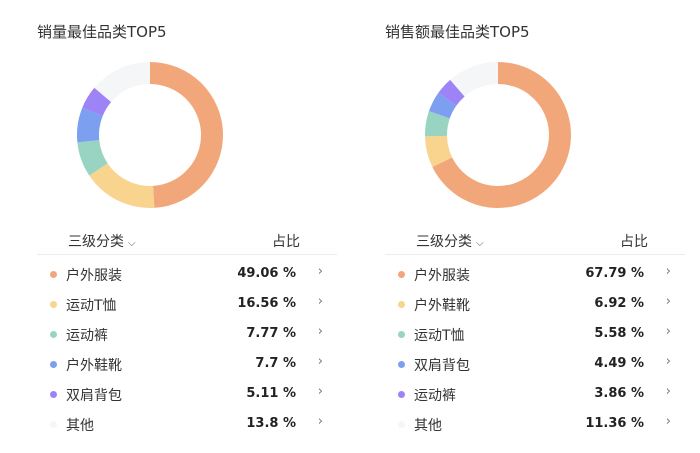 This screenshot has height=453, width=700. I want to click on list-item: 其他 13.8 % ›, so click(187, 425).